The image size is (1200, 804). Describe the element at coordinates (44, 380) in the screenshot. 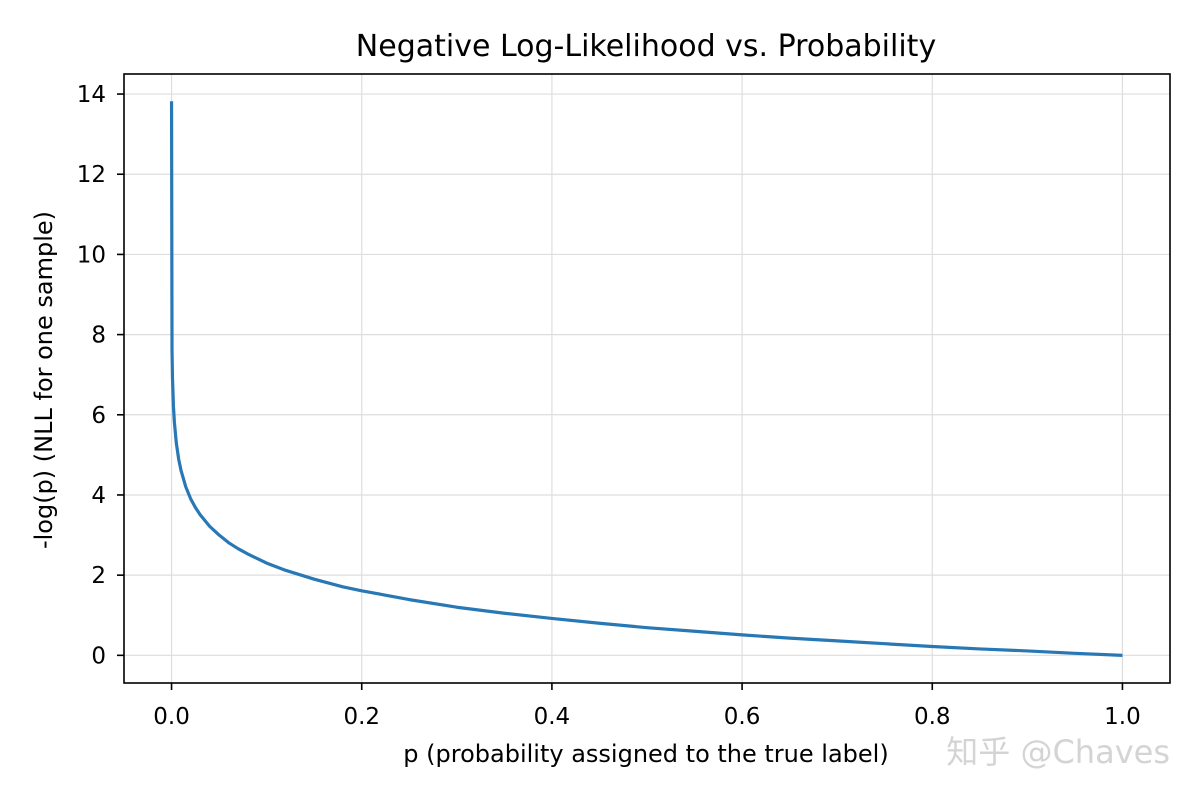

I see `y-axis-label: -log(p) (NLL for one sample)` at that location.